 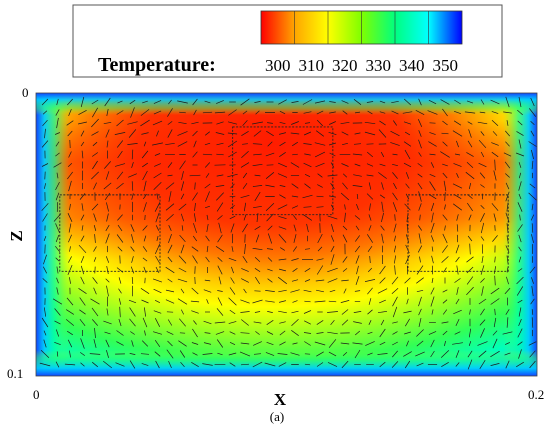 What do you see at coordinates (286, 104) in the screenshot?
I see `wall-top` at bounding box center [286, 104].